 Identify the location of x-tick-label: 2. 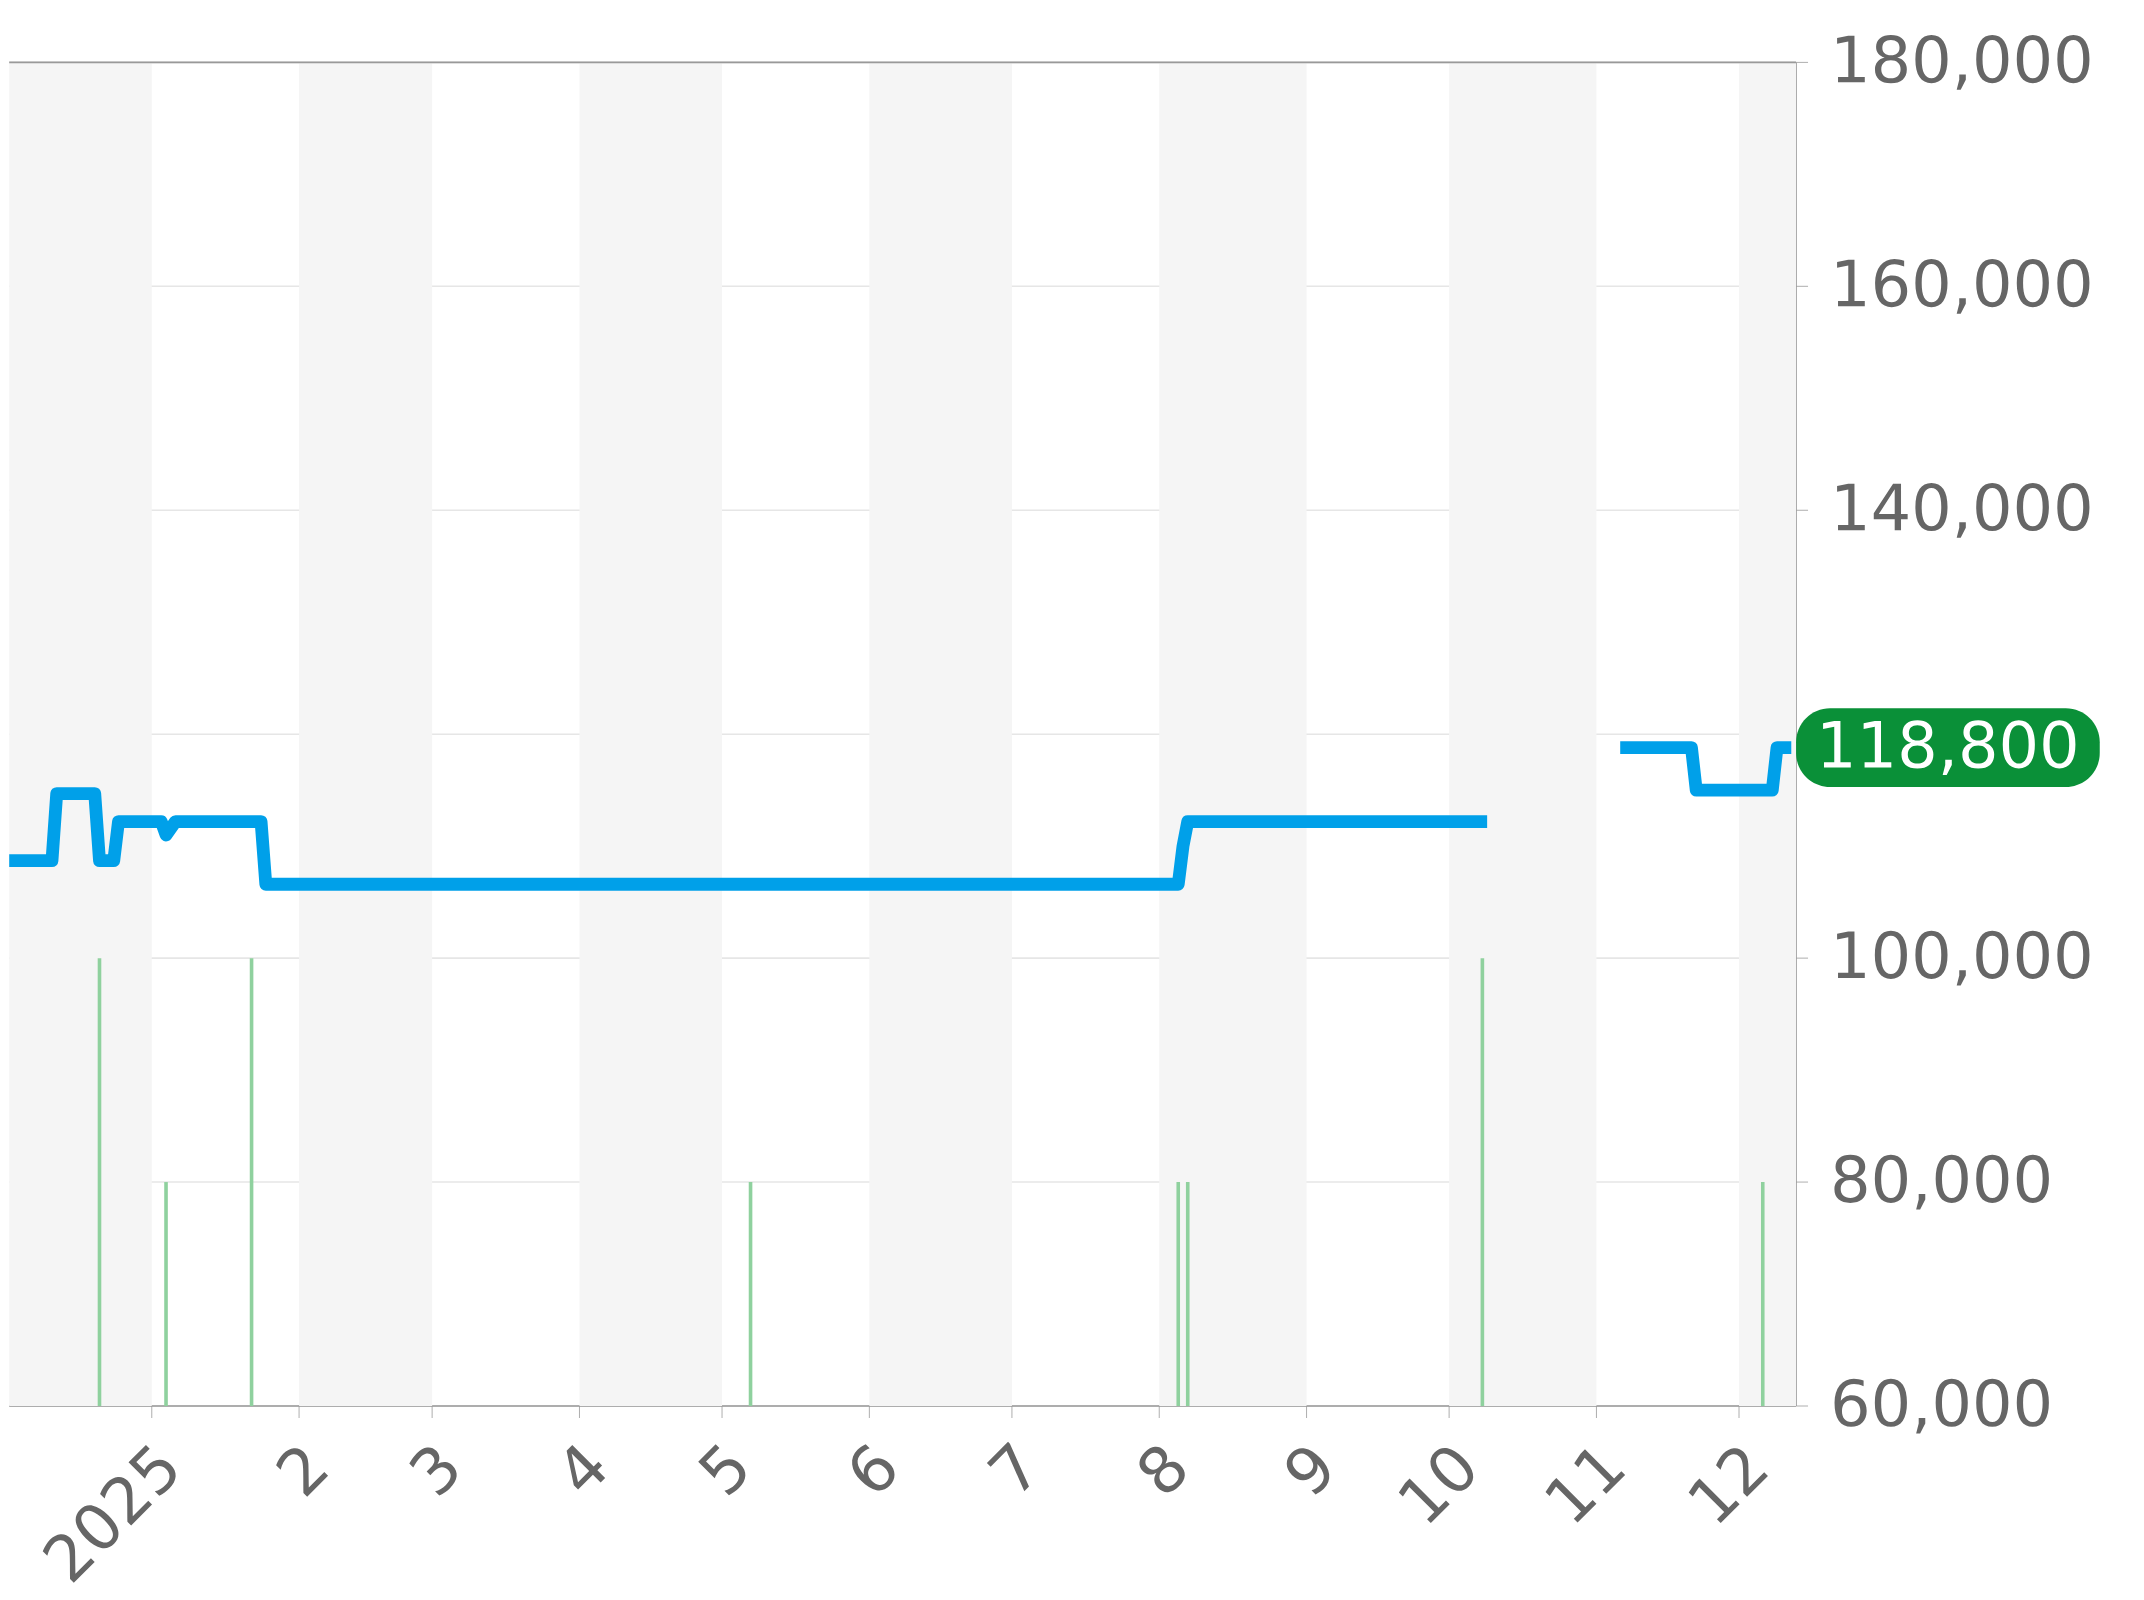
(302, 1472).